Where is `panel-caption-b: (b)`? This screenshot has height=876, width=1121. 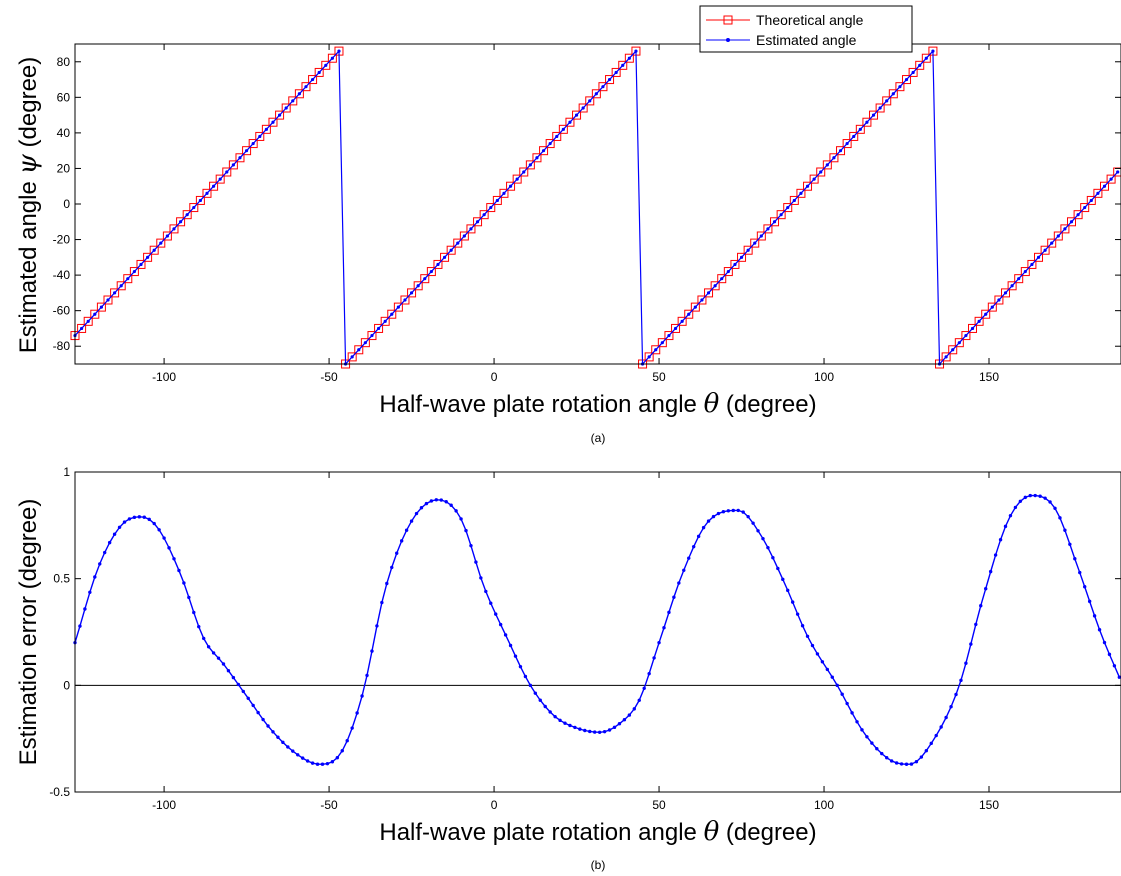
panel-caption-b: (b) is located at coordinates (598, 865).